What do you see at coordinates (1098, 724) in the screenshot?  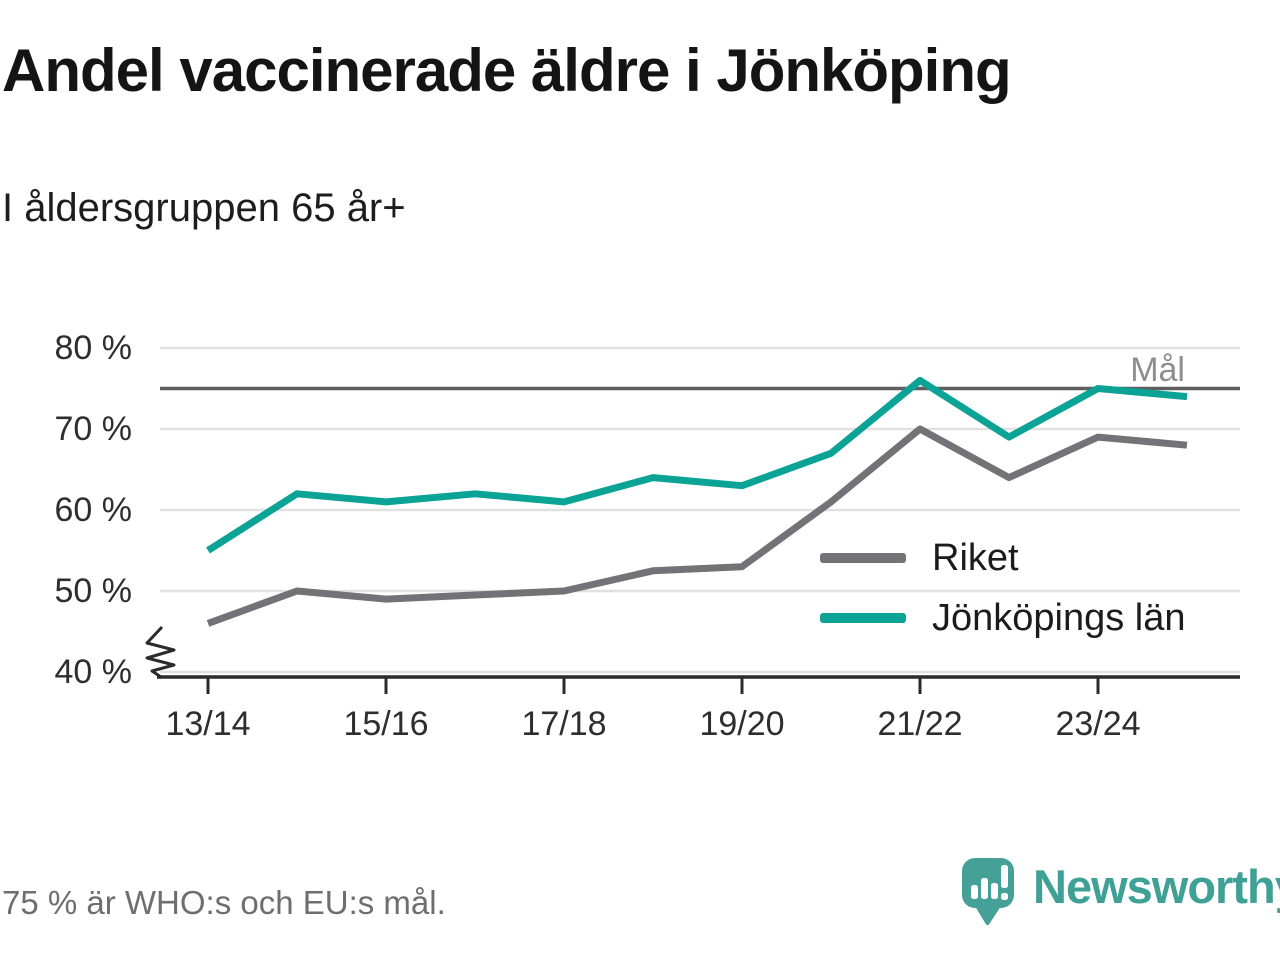 I see `x-axis-tick-label: 23/24` at bounding box center [1098, 724].